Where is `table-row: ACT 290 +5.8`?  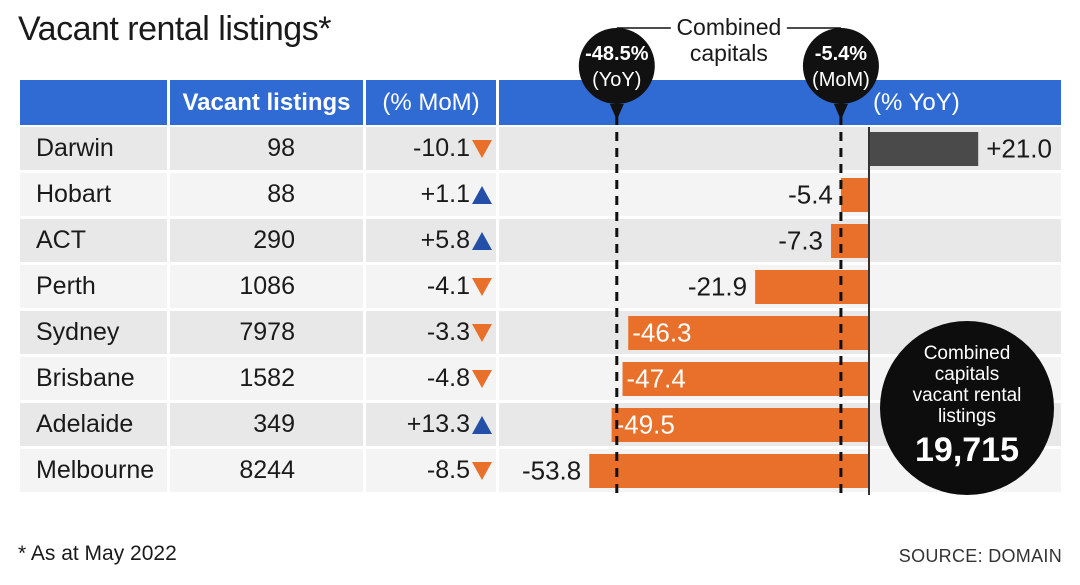 table-row: ACT 290 +5.8 is located at coordinates (540, 240).